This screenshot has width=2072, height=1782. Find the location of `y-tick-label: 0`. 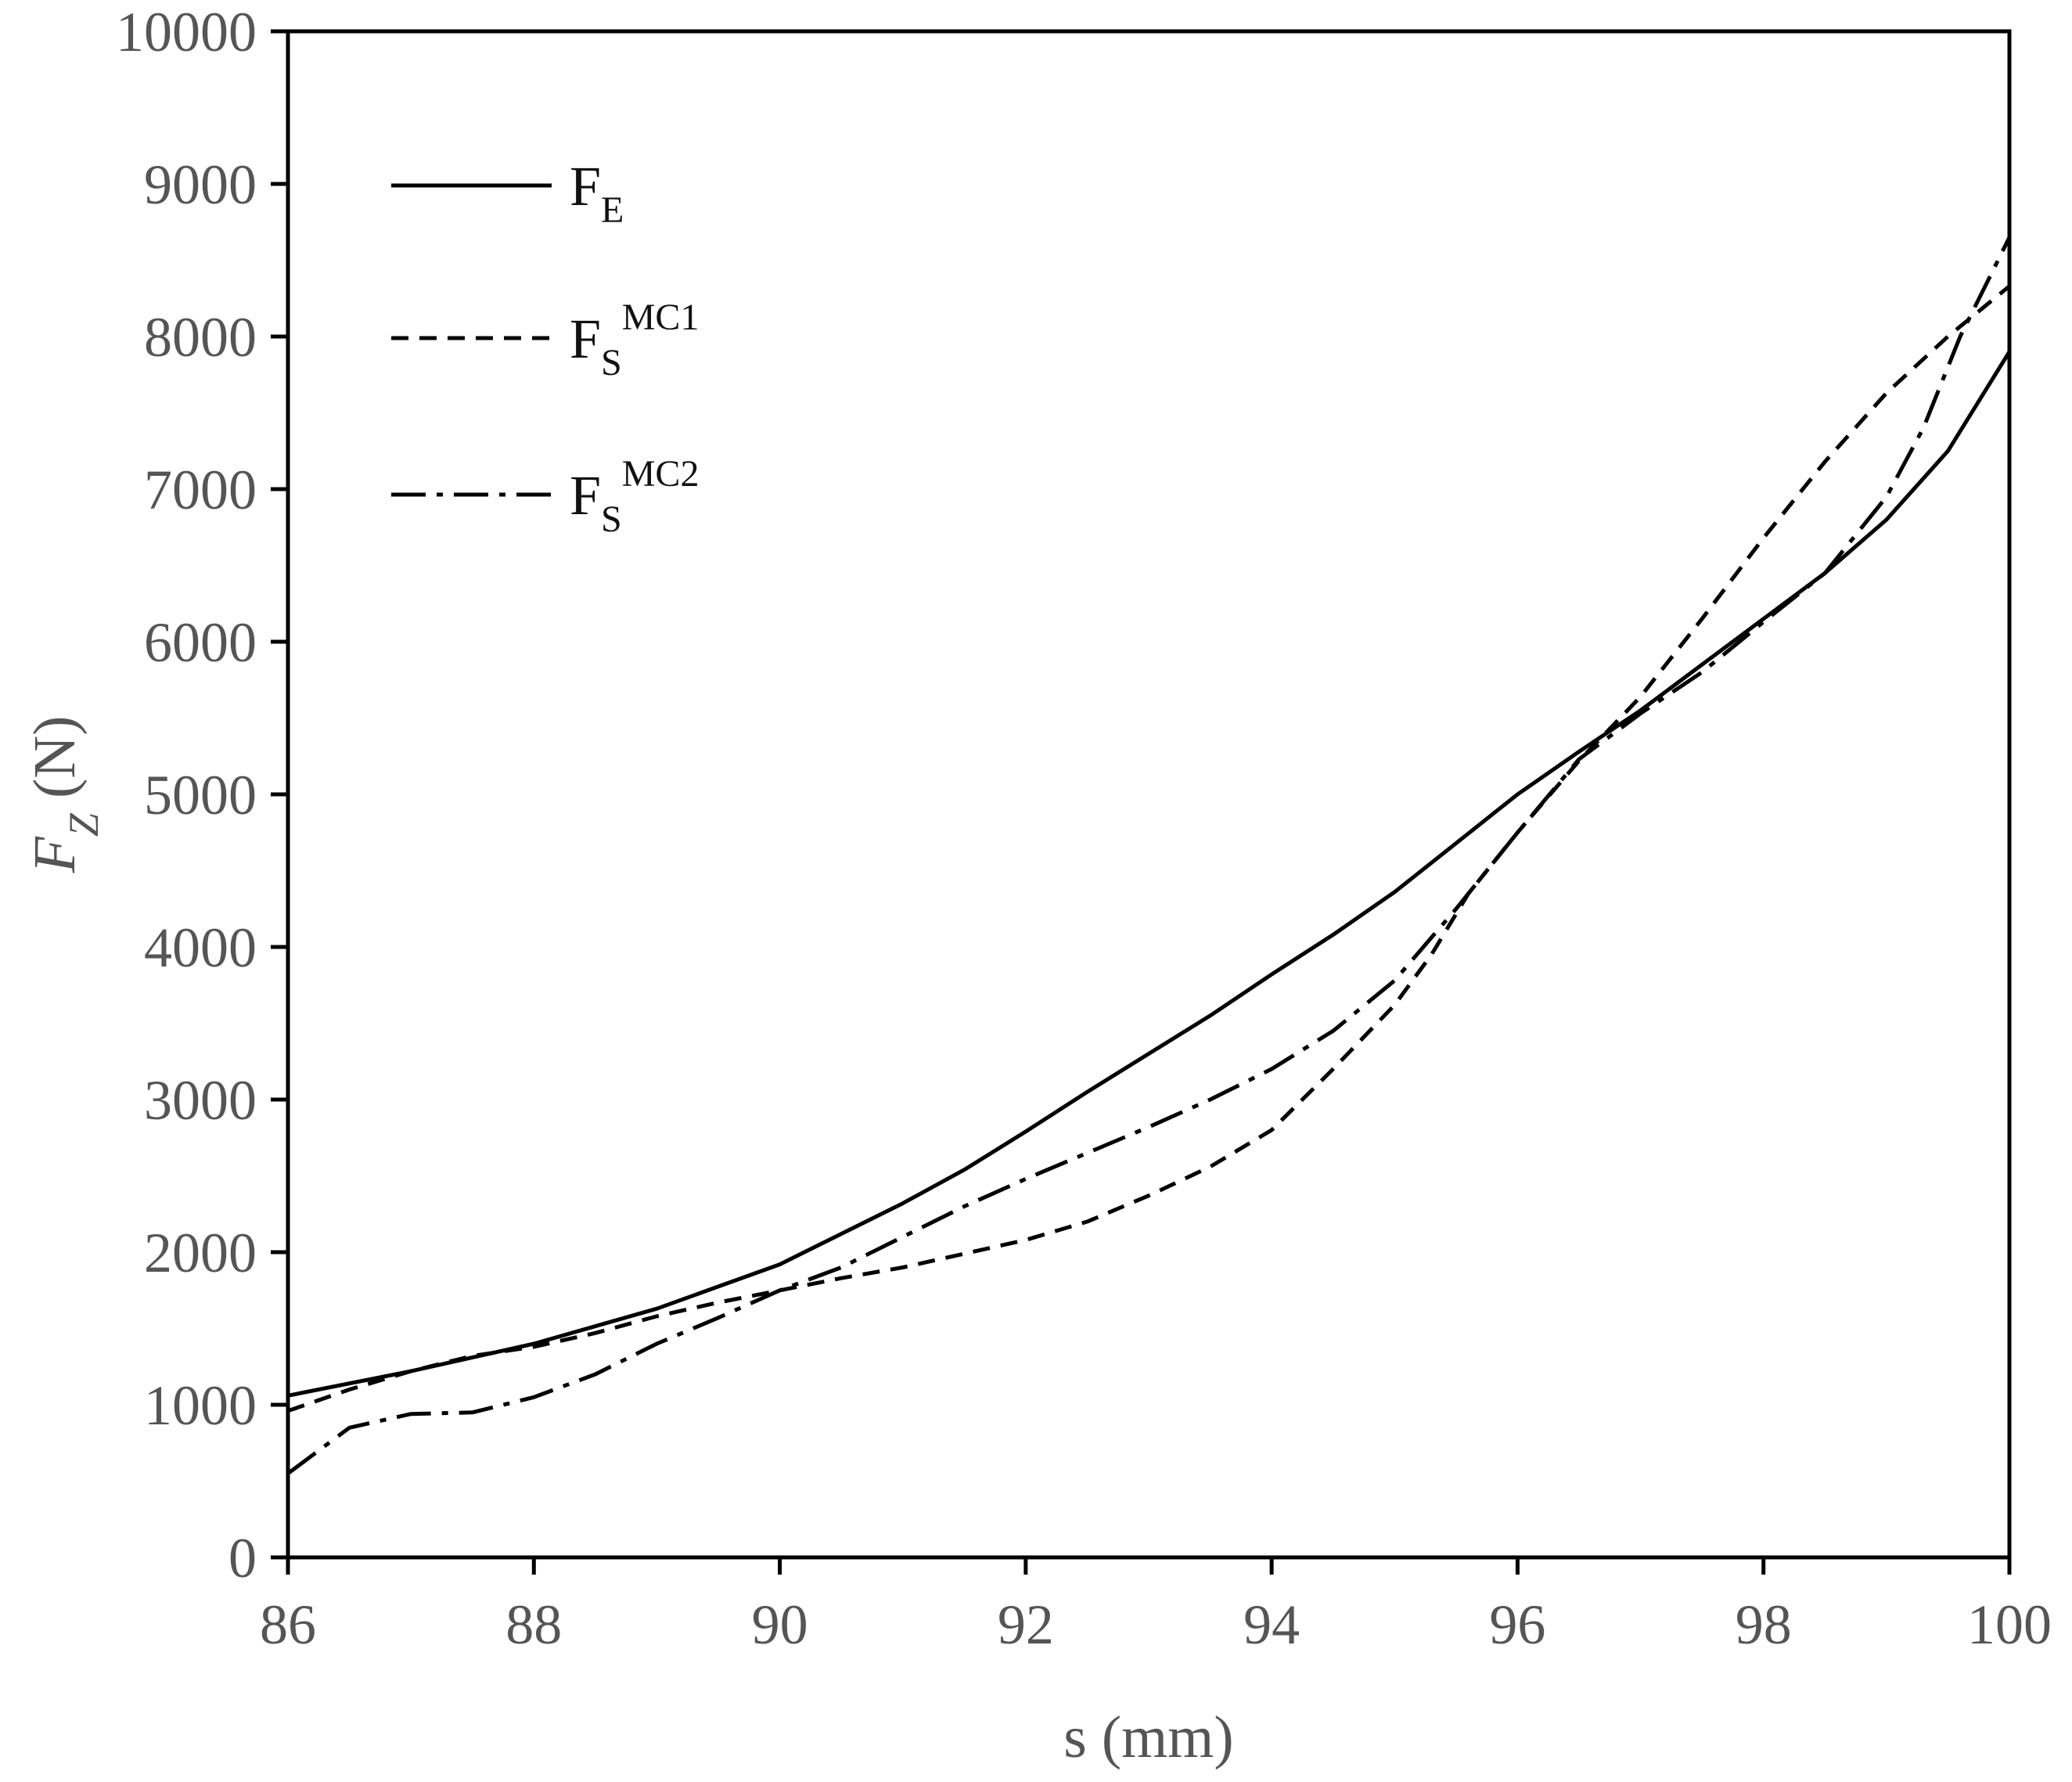

y-tick-label: 0 is located at coordinates (243, 1558).